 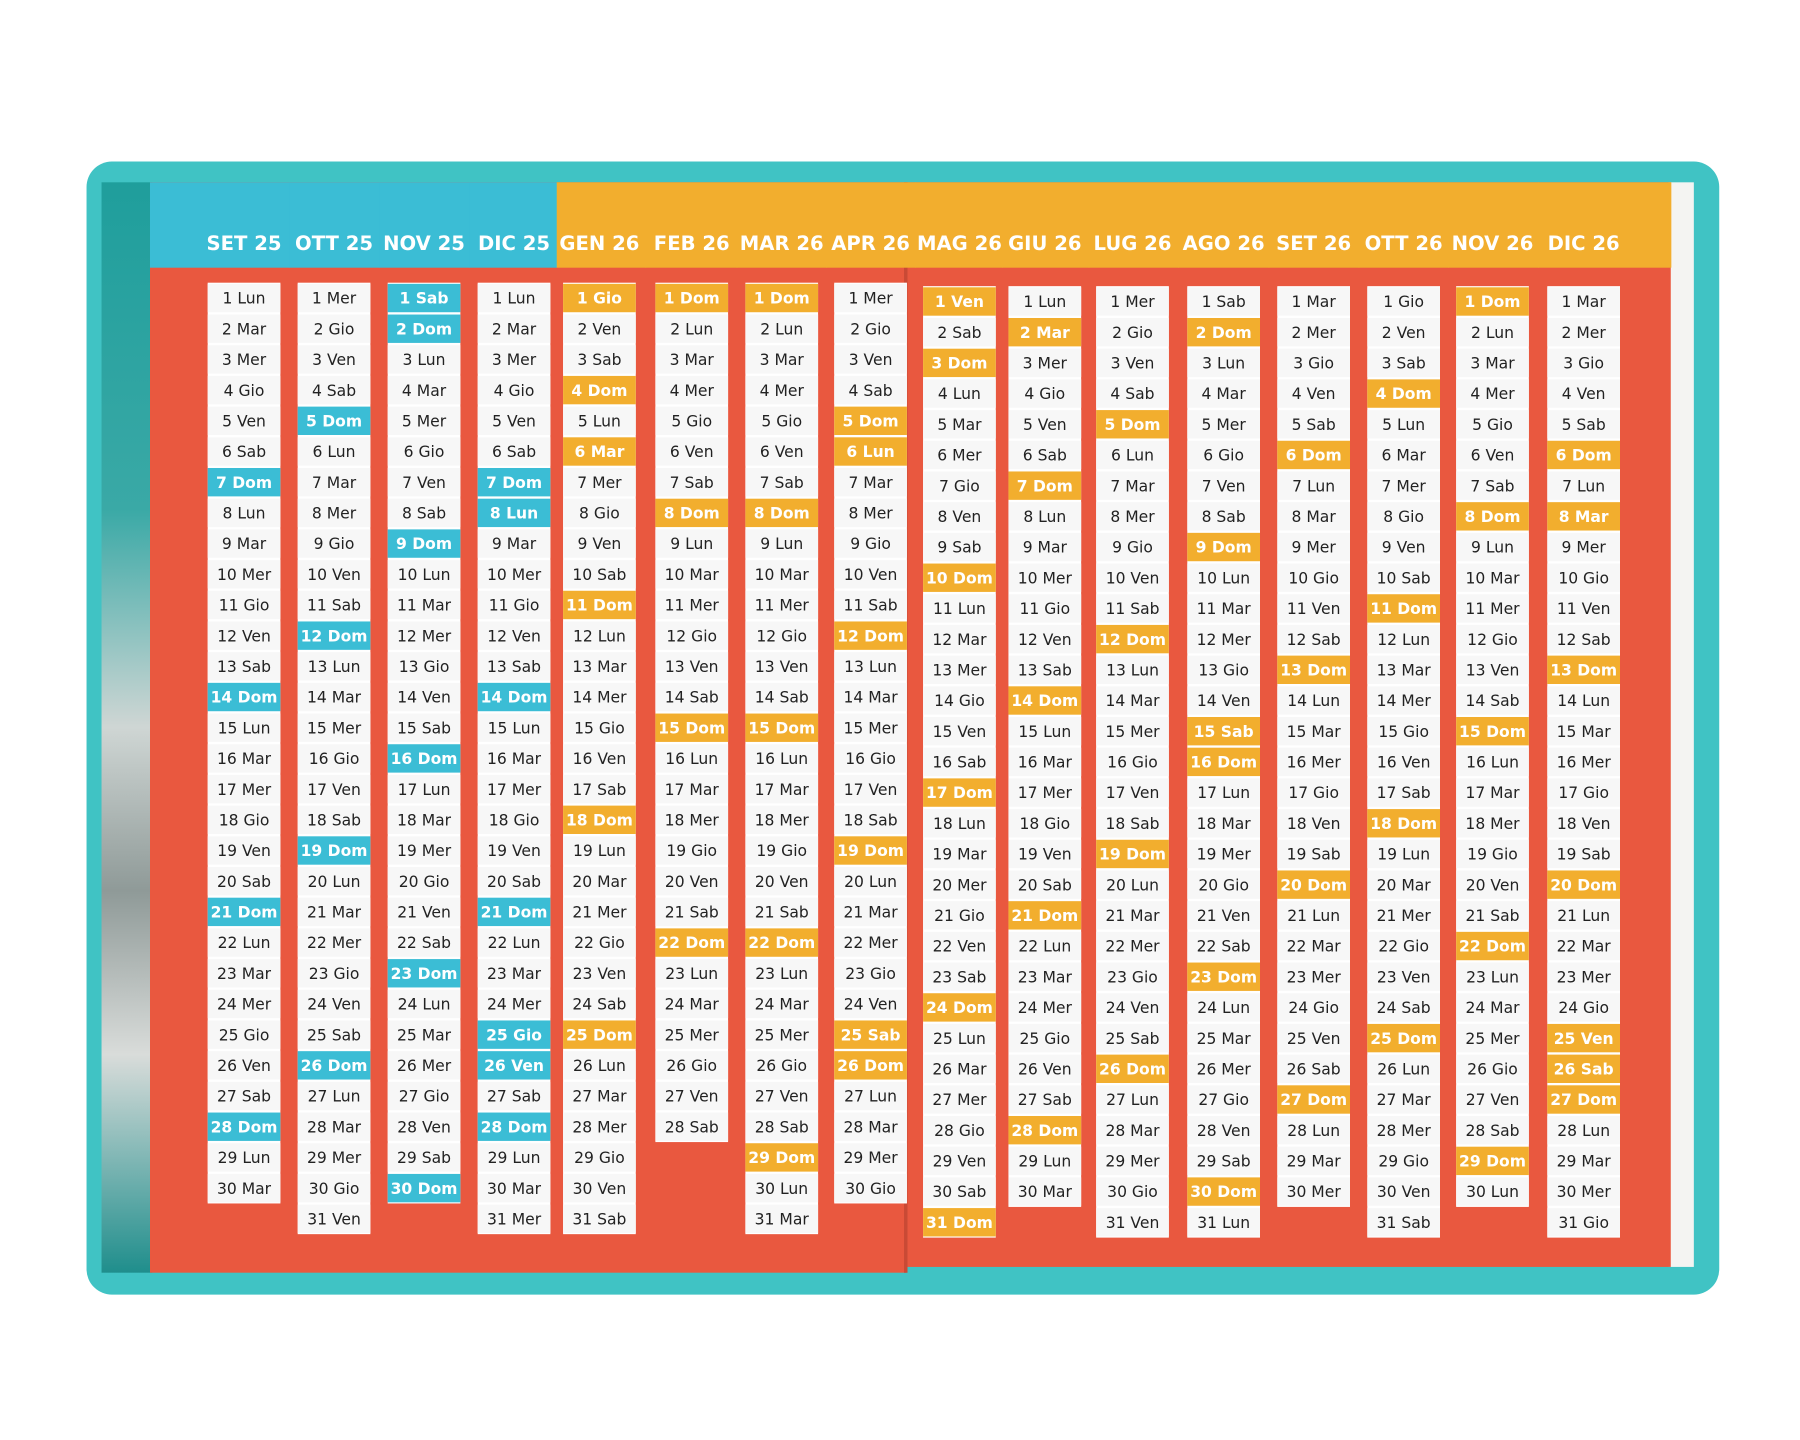 What do you see at coordinates (424, 790) in the screenshot?
I see `day-label: 17 Lun` at bounding box center [424, 790].